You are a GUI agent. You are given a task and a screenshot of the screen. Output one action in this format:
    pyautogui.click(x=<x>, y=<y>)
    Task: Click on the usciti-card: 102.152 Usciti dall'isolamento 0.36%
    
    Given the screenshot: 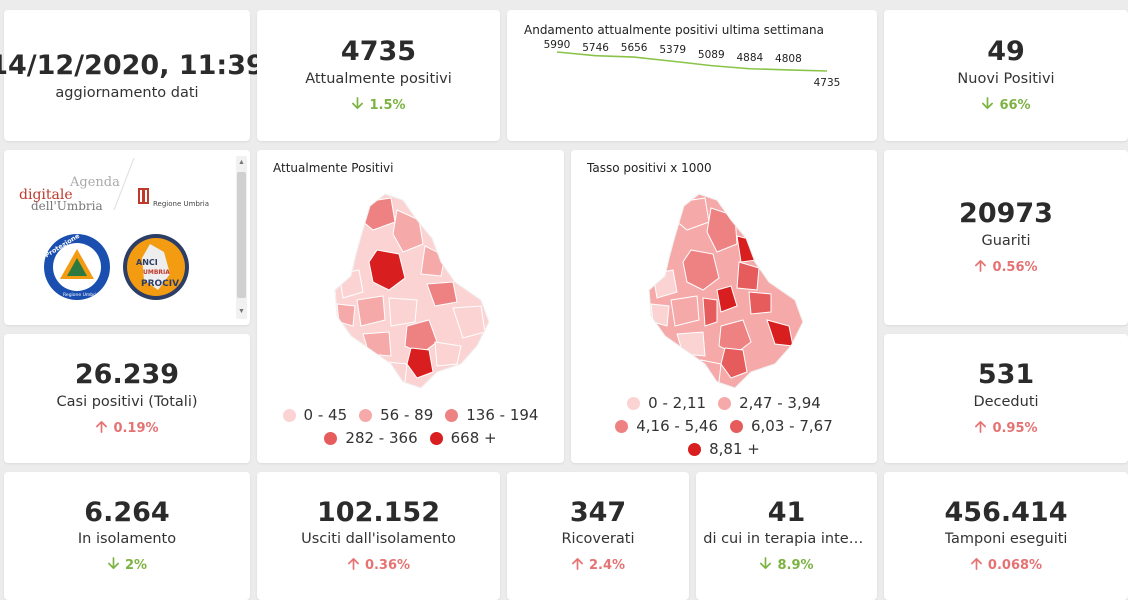 What is the action you would take?
    pyautogui.click(x=378, y=536)
    